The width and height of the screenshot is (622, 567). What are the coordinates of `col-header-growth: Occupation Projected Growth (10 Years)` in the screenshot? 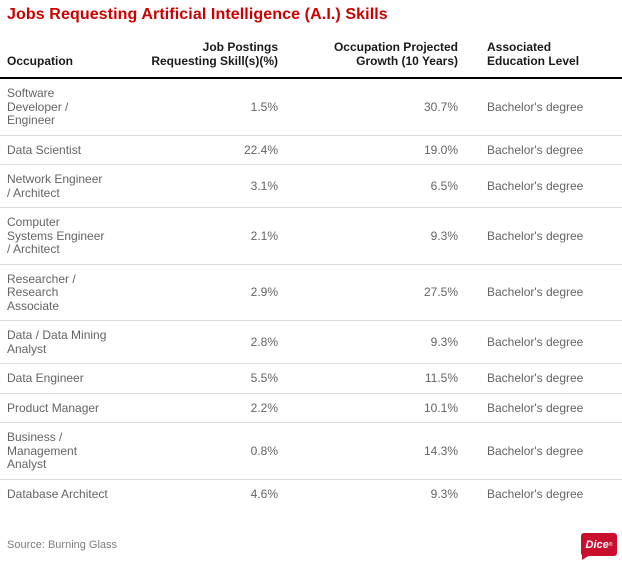 It's located at (395, 54).